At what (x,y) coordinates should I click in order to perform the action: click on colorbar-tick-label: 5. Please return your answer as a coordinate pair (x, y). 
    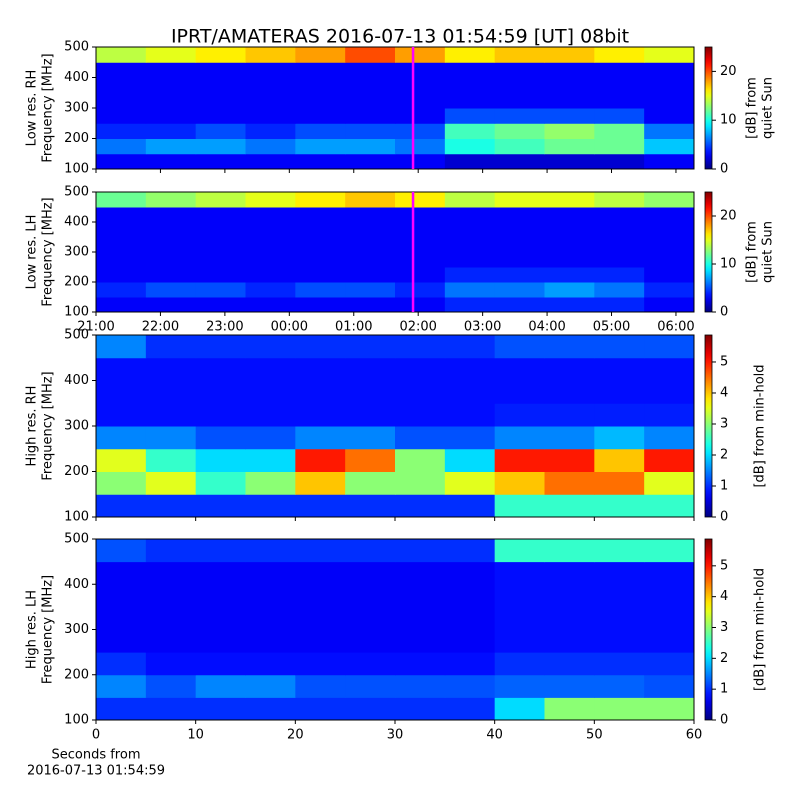
    Looking at the image, I should click on (724, 361).